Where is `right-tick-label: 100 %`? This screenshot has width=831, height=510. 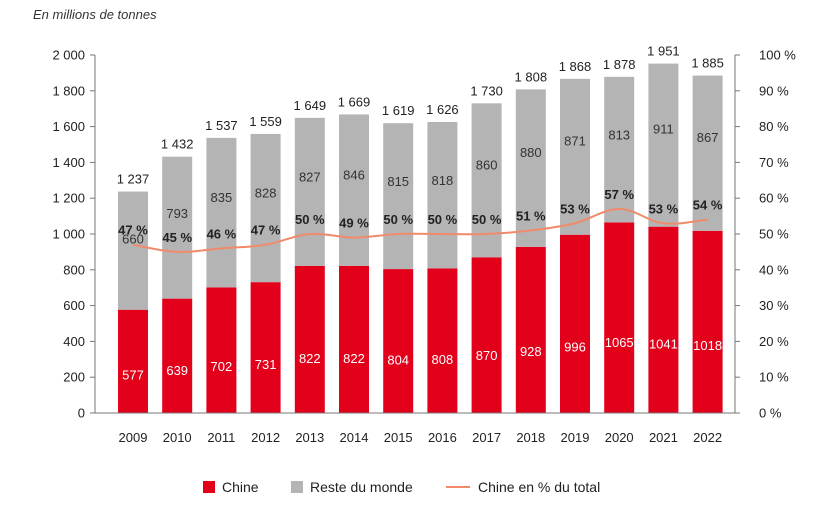 right-tick-label: 100 % is located at coordinates (777, 55).